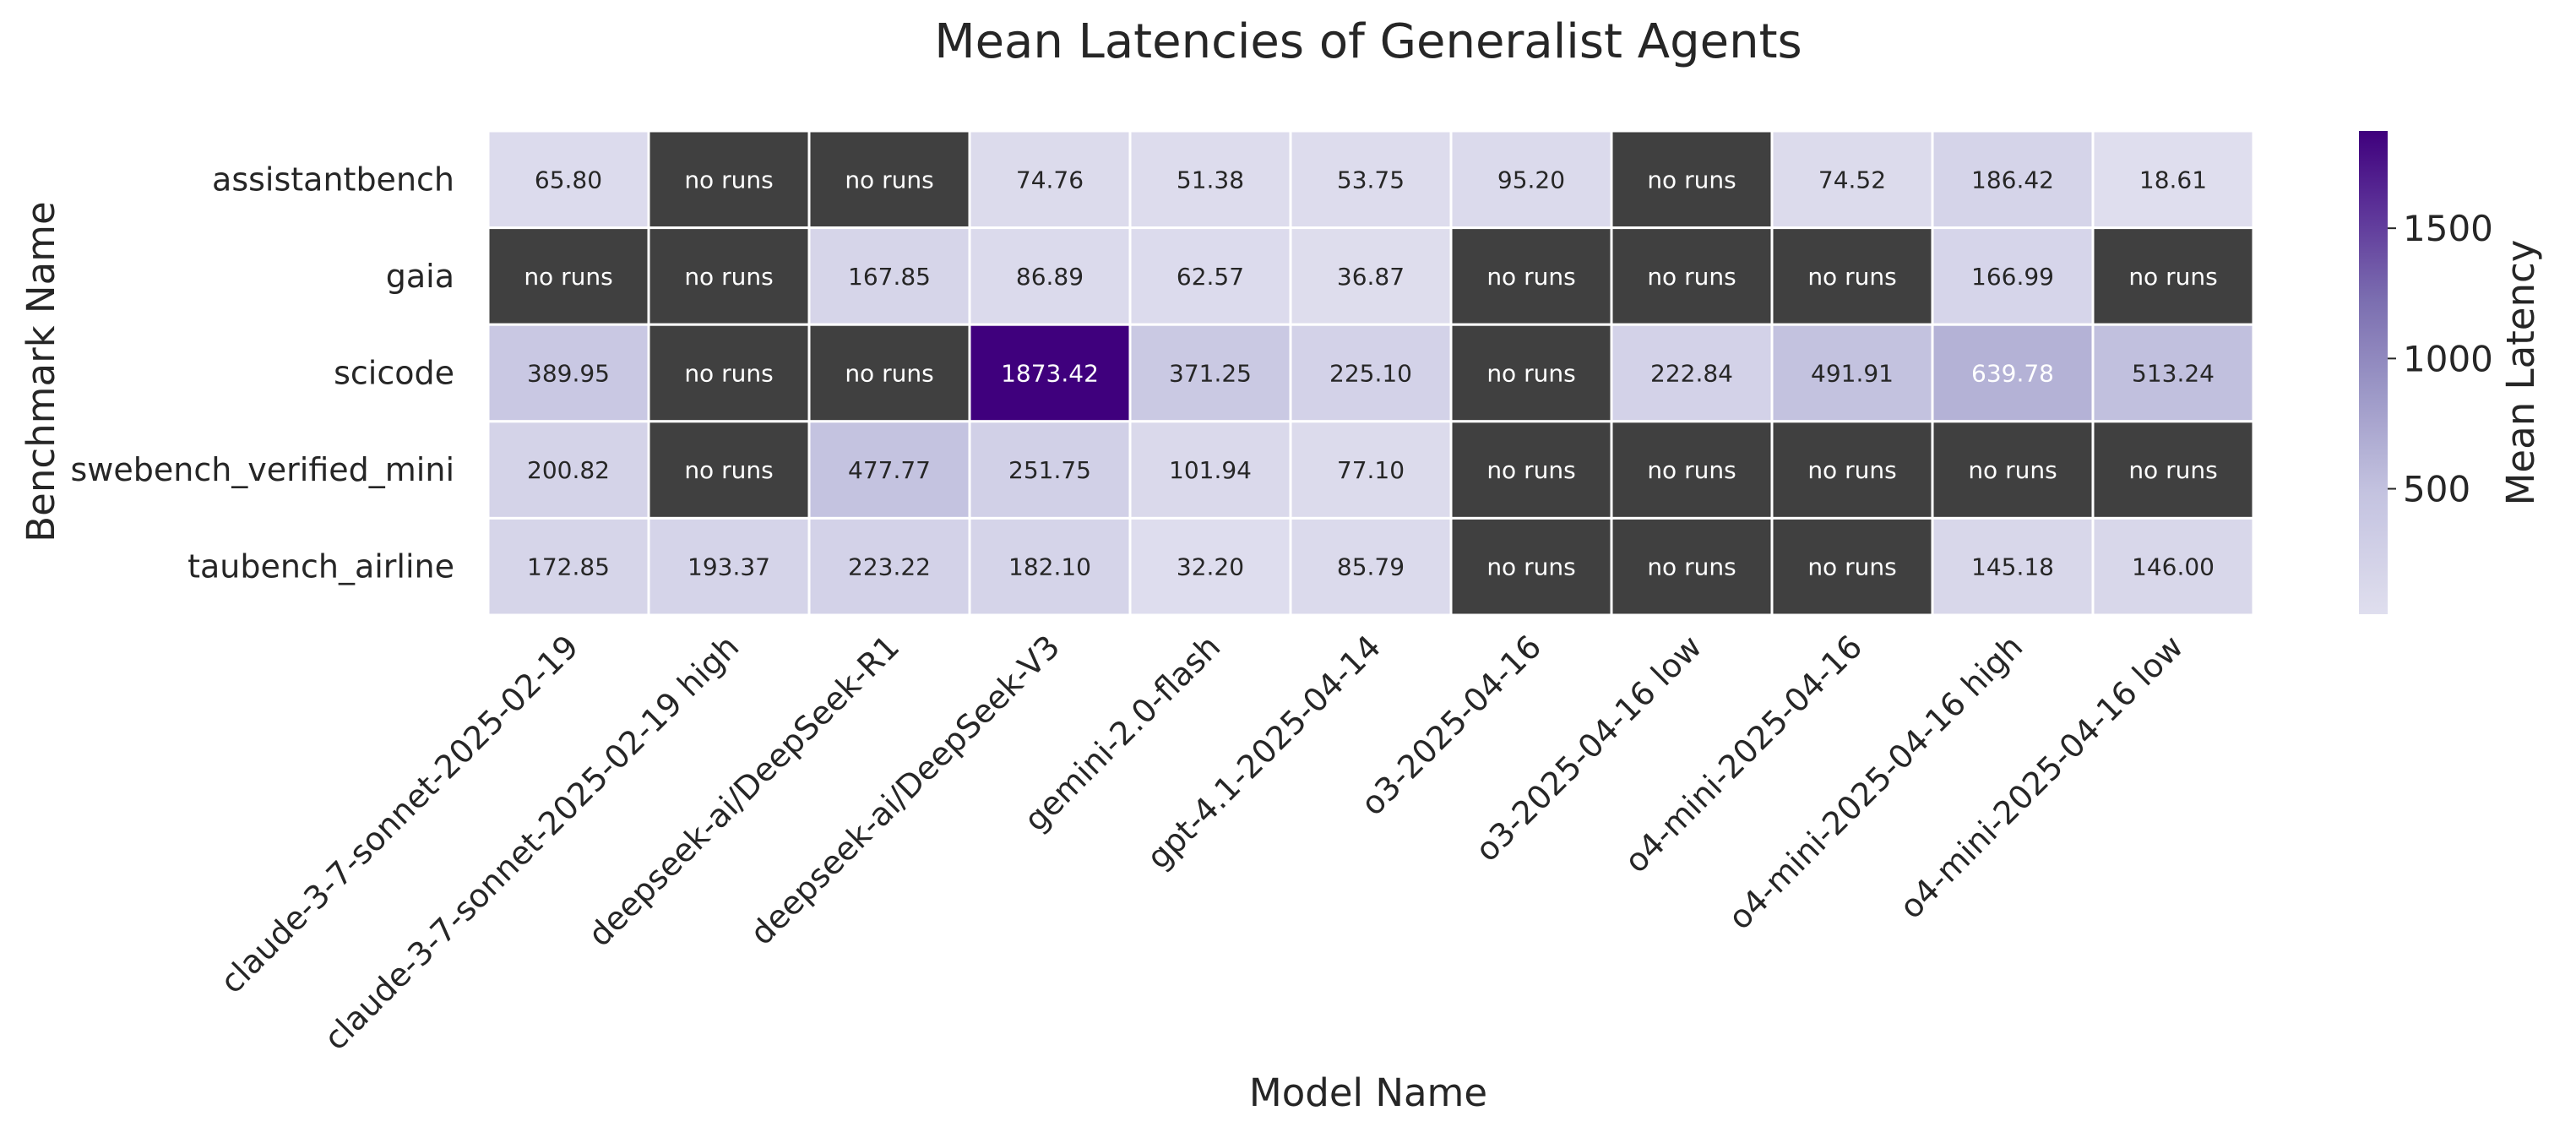 The width and height of the screenshot is (2576, 1138). I want to click on cell-value-label: 18.61, so click(2173, 179).